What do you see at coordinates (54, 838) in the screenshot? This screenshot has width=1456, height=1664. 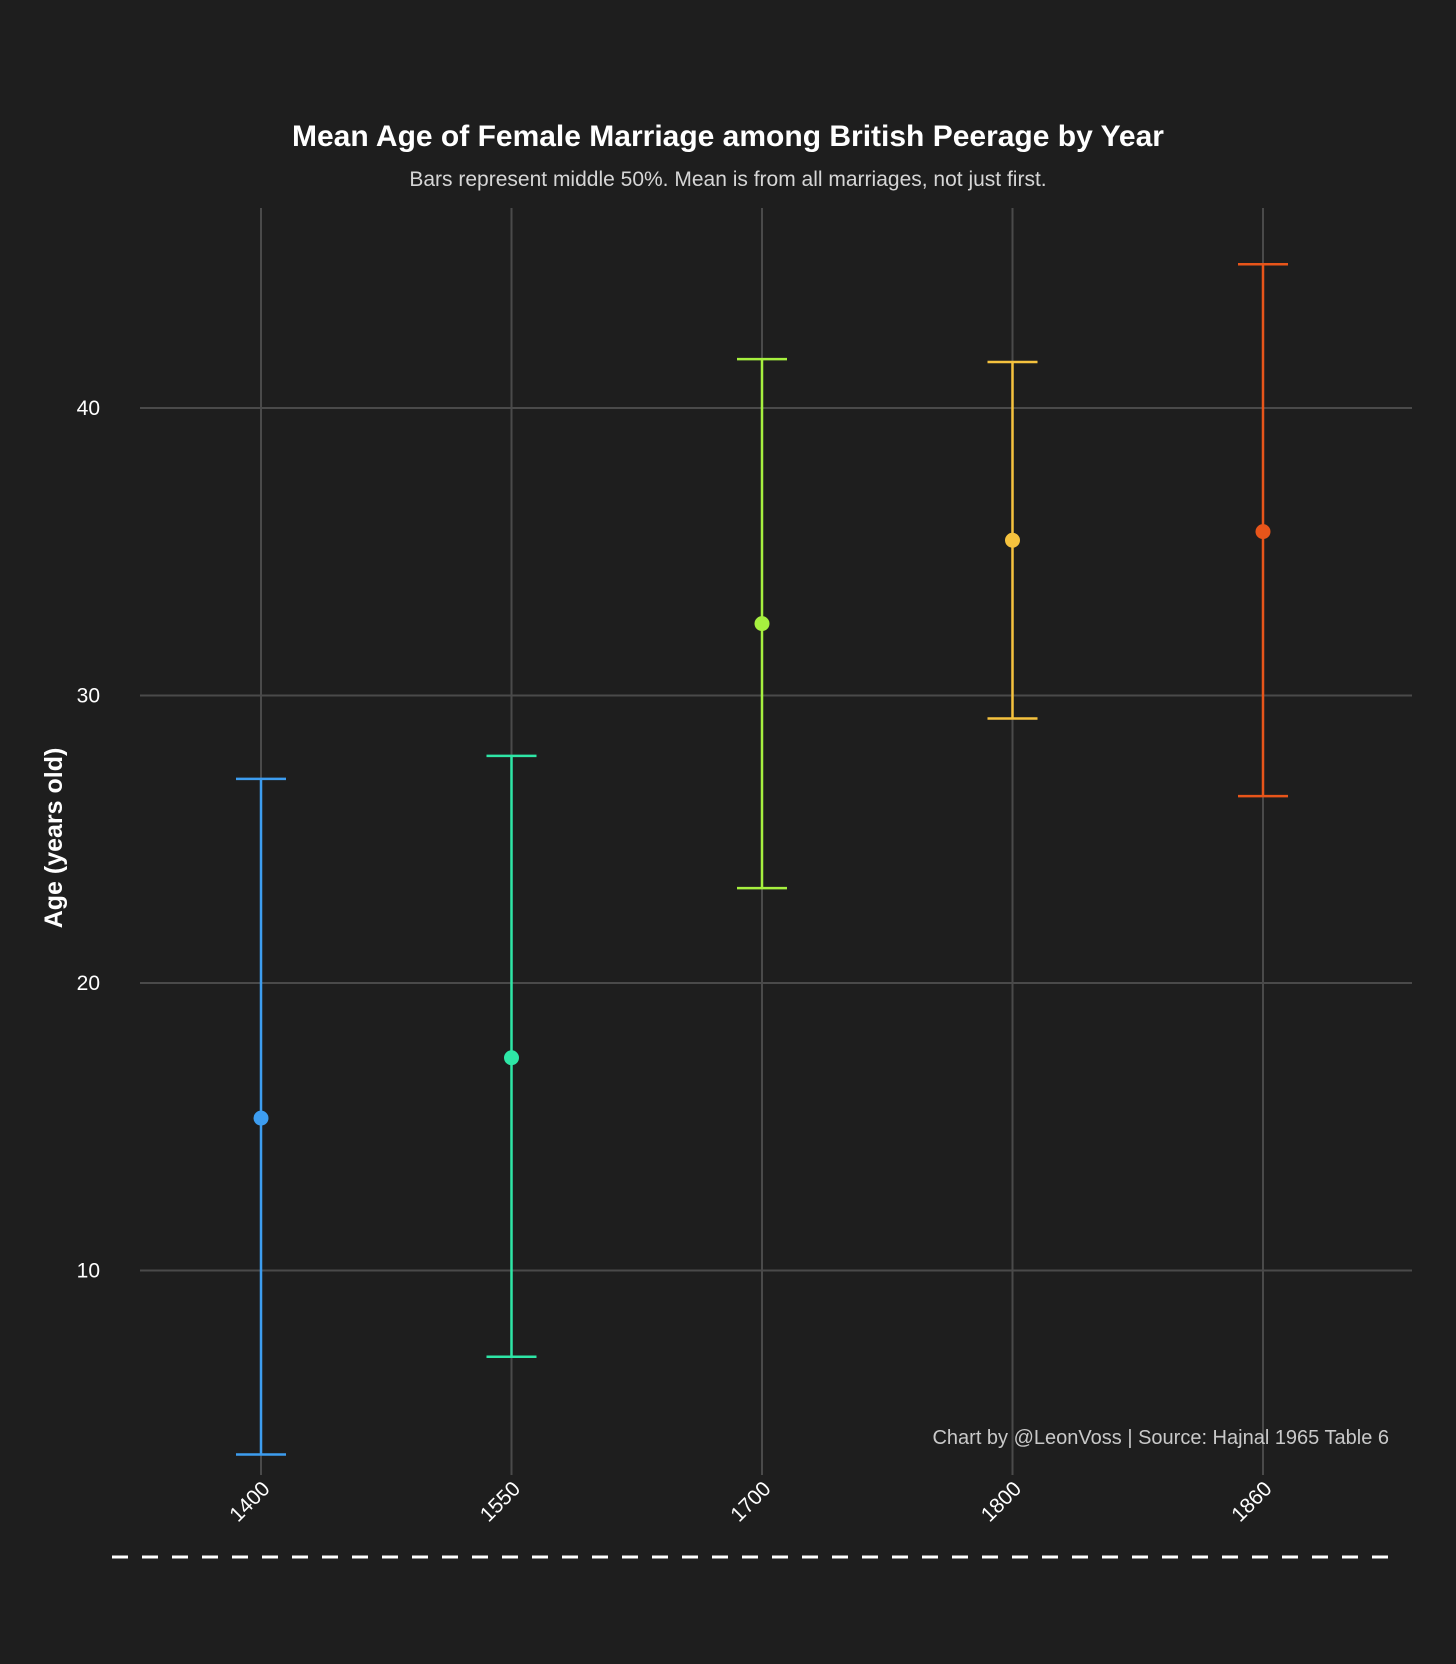 I see `y-axis-title: Age (years old)` at bounding box center [54, 838].